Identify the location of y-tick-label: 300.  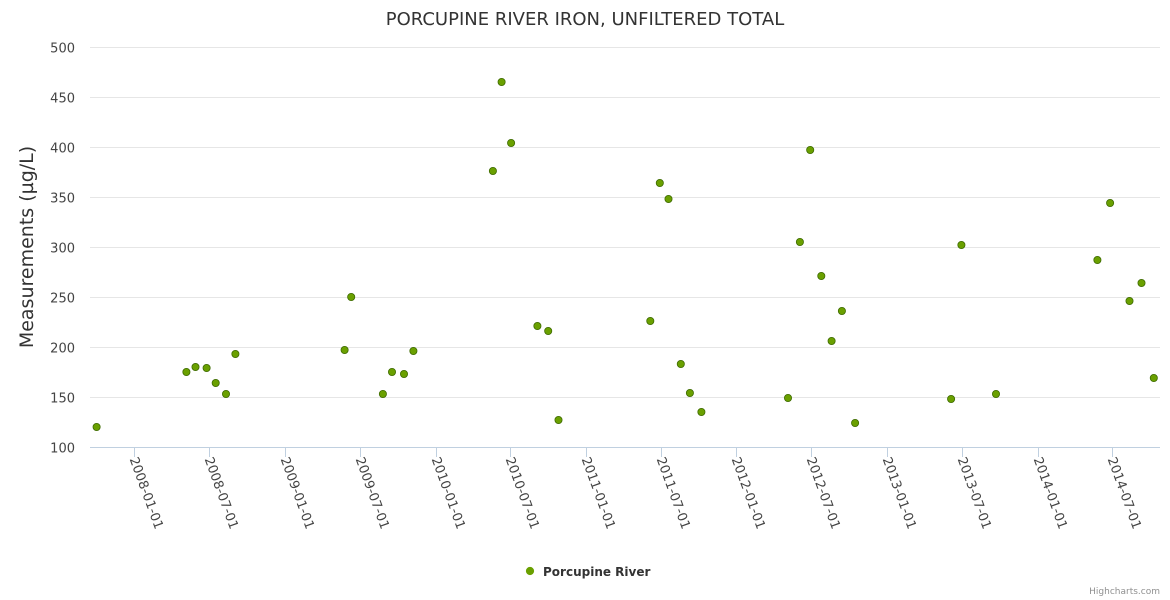
(62, 249).